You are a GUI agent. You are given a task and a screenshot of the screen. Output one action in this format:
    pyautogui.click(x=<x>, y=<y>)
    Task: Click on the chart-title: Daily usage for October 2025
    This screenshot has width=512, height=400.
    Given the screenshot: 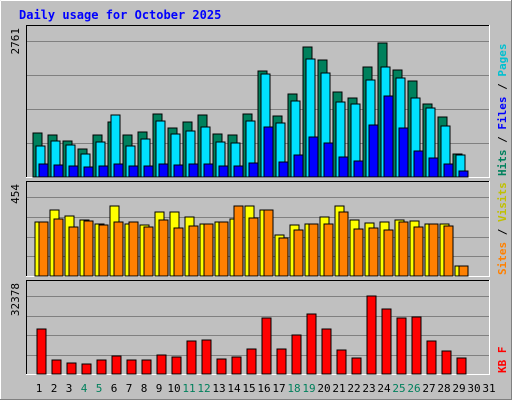 What is the action you would take?
    pyautogui.click(x=120, y=15)
    